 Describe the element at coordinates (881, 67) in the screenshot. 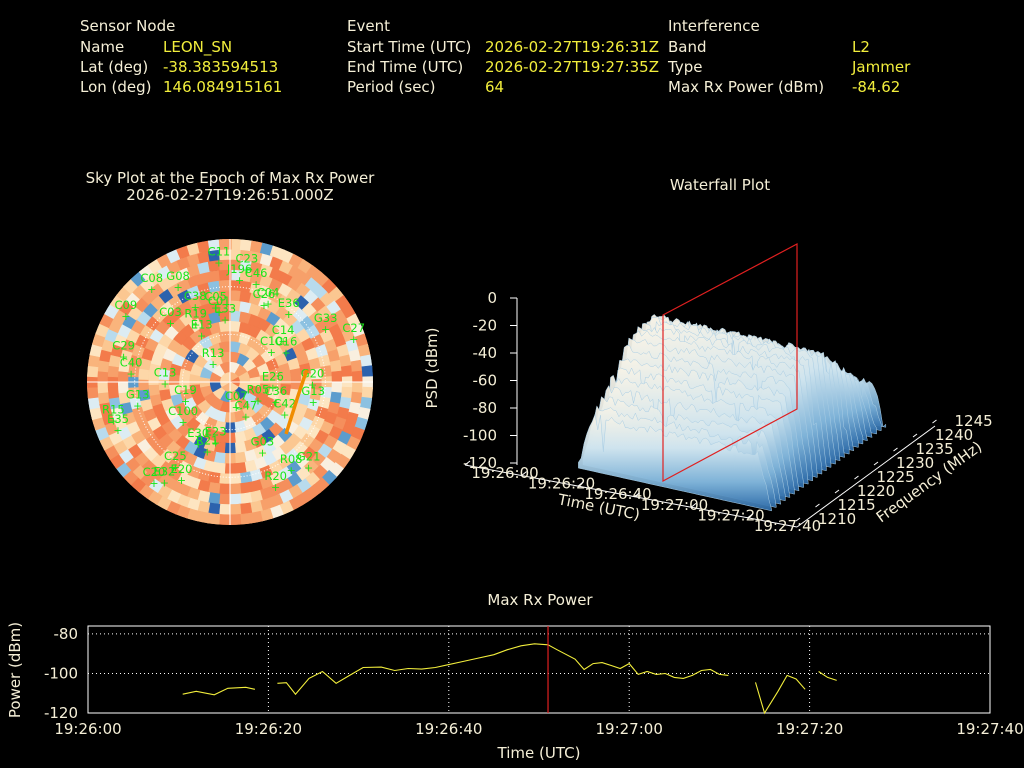

I see `type-value: Jammer` at that location.